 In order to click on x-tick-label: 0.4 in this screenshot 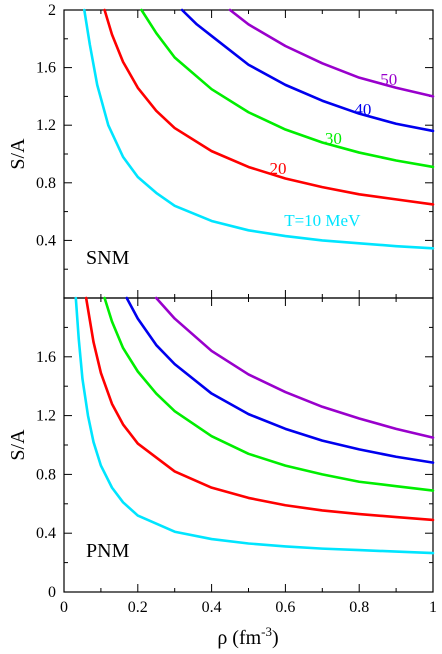, I will do `click(212, 607)`.